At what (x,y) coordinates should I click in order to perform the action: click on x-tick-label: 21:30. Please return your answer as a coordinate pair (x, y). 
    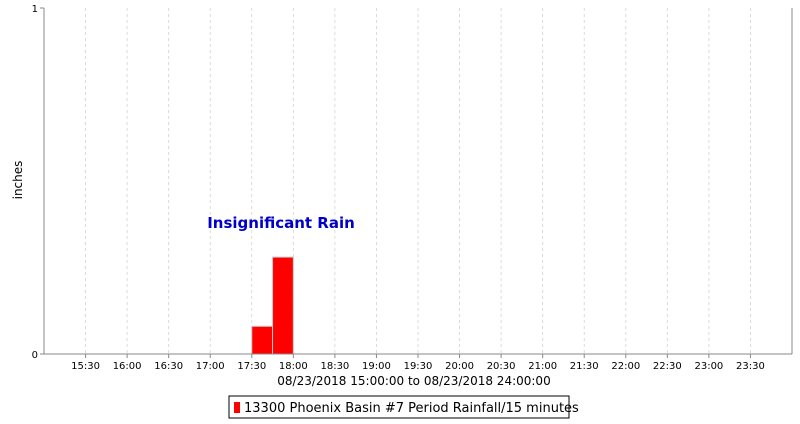
    Looking at the image, I should click on (584, 366).